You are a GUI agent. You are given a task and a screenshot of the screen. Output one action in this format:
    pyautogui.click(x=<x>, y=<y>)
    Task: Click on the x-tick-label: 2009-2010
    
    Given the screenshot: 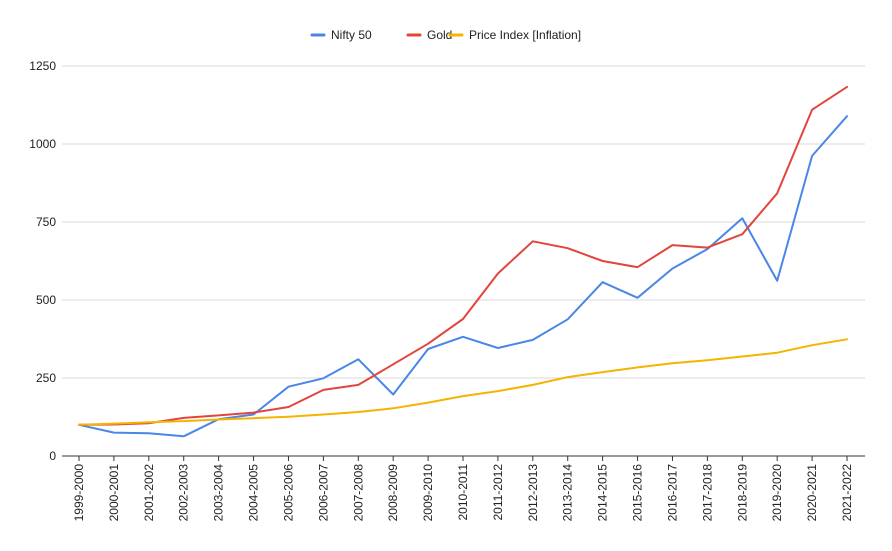 What is the action you would take?
    pyautogui.click(x=428, y=493)
    